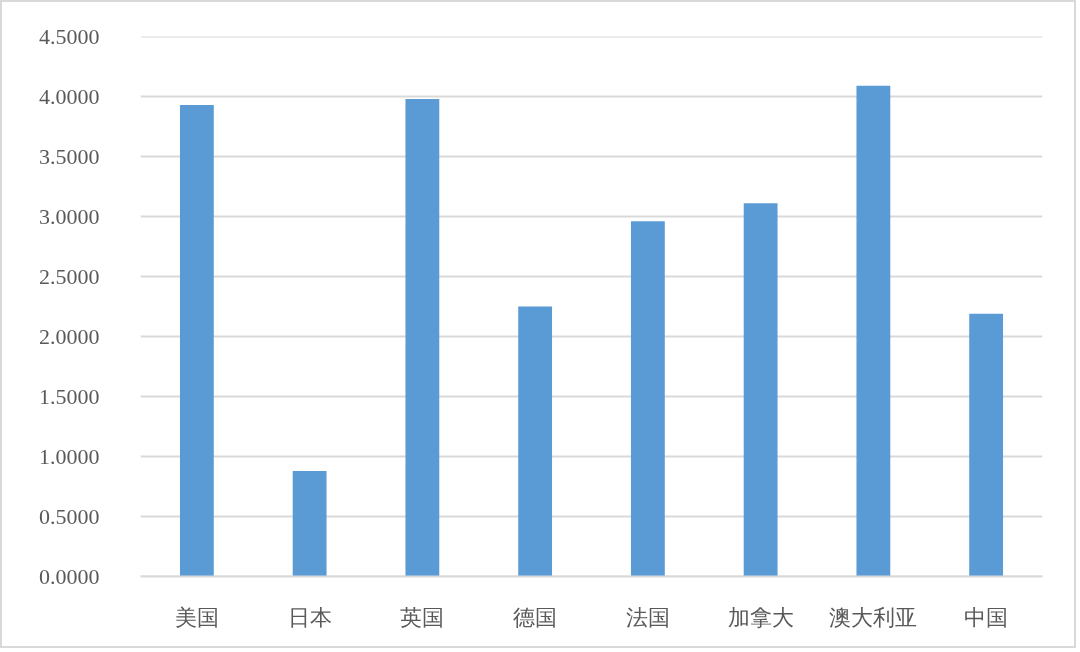 Image resolution: width=1080 pixels, height=652 pixels. What do you see at coordinates (69, 96) in the screenshot?
I see `y-tick-label: 4.0000` at bounding box center [69, 96].